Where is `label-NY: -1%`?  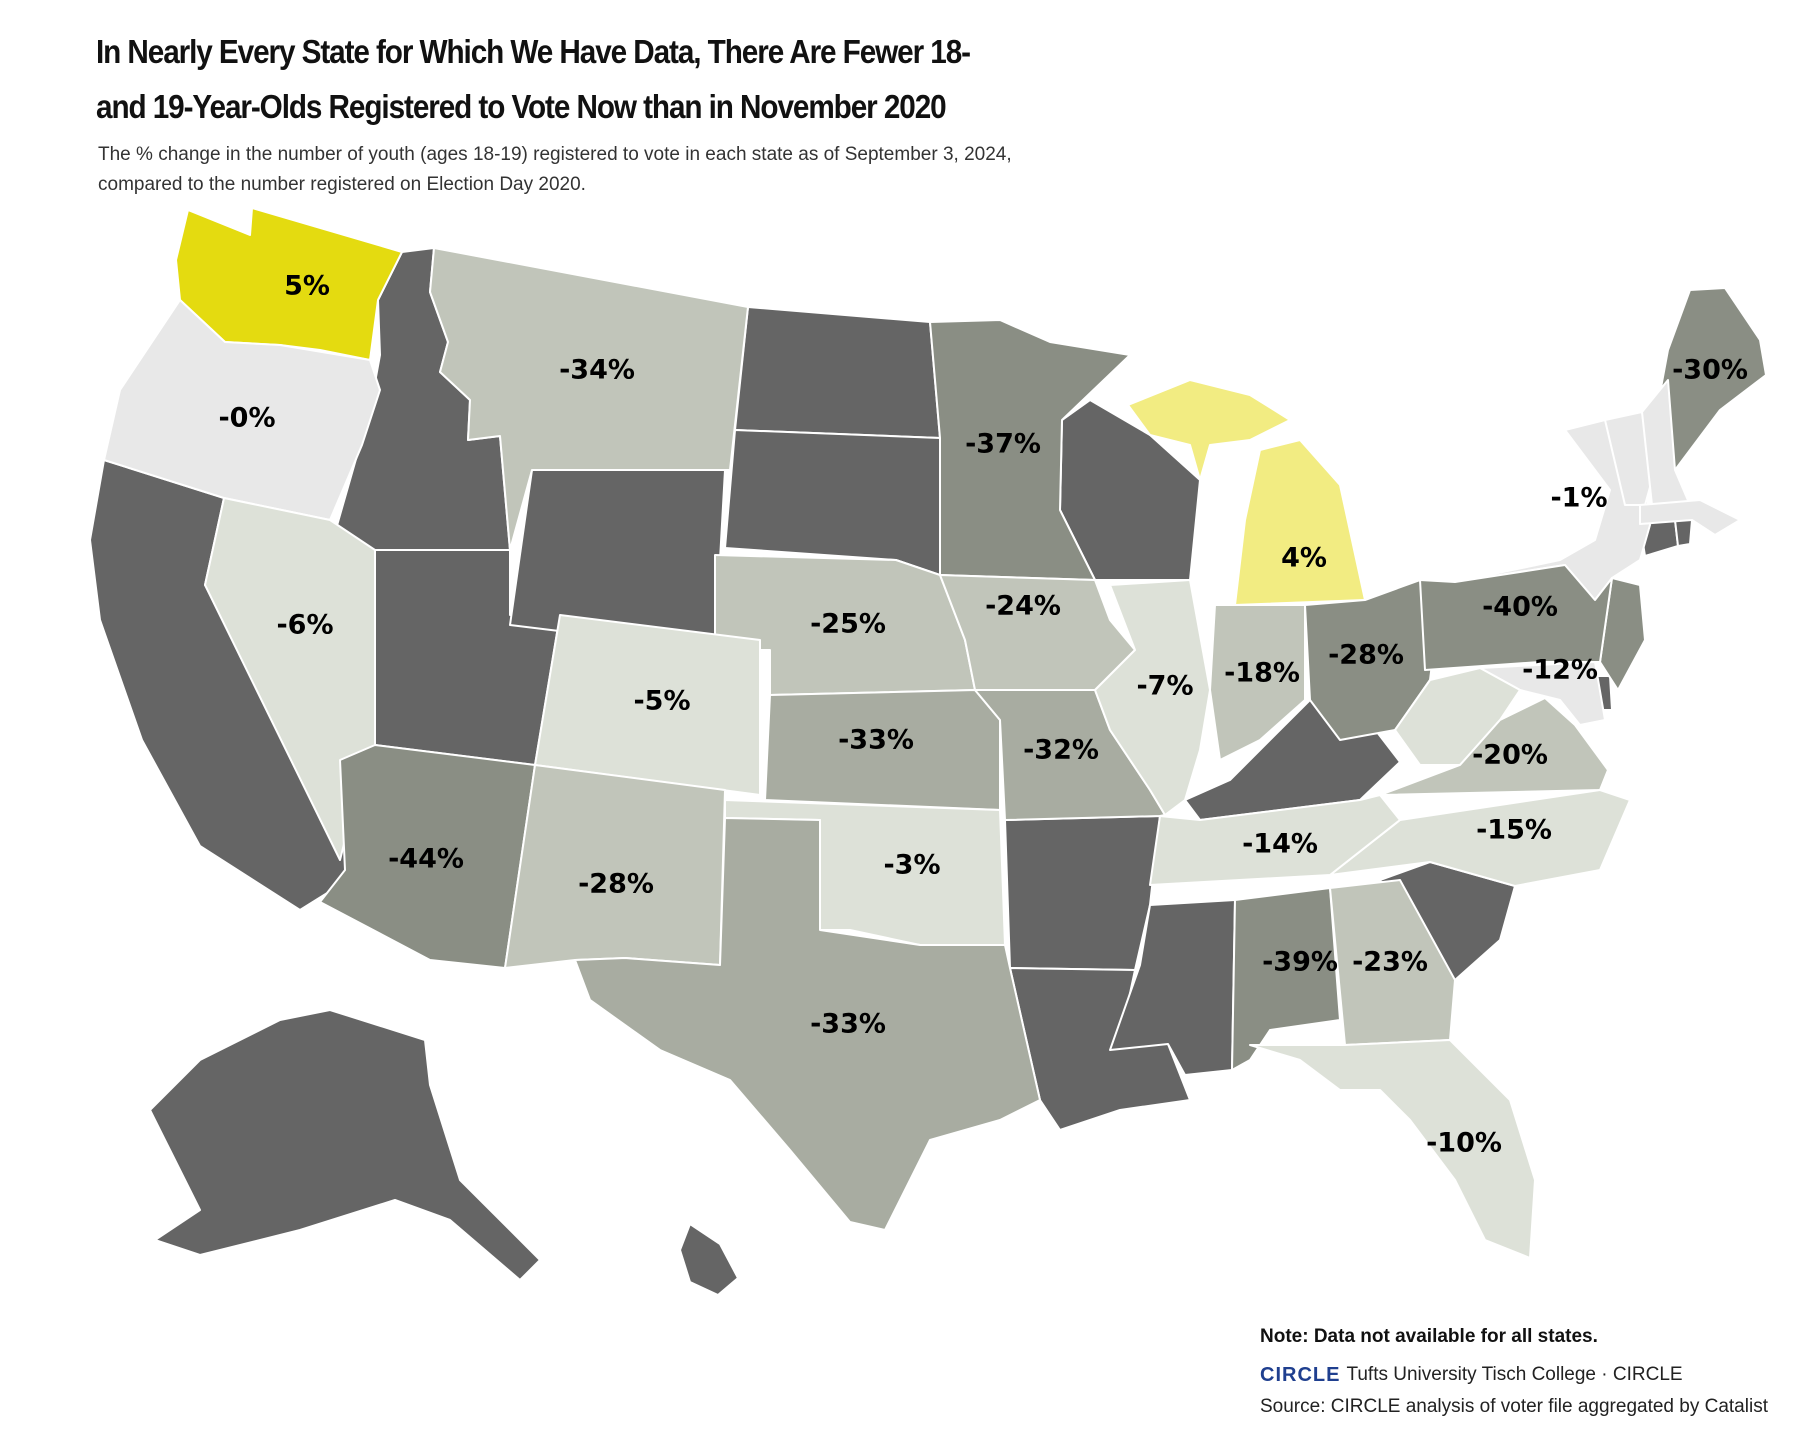 label-NY: -1% is located at coordinates (1578, 498).